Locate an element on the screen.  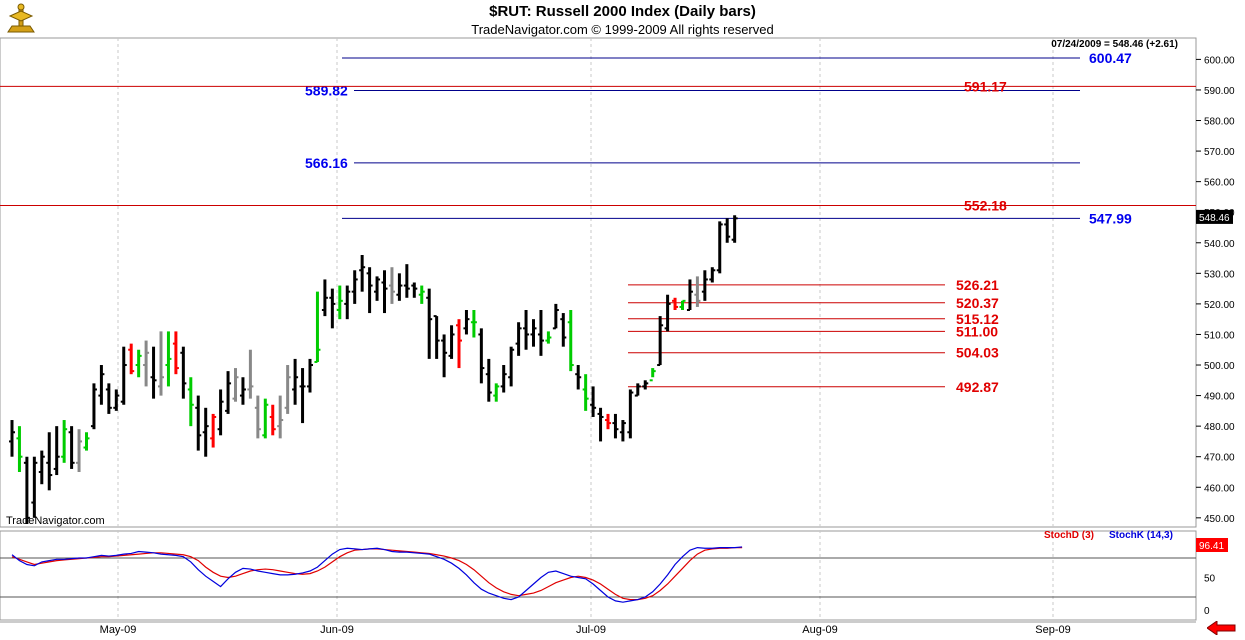
trade-navigator-logo-icon is located at coordinates (21, 18).